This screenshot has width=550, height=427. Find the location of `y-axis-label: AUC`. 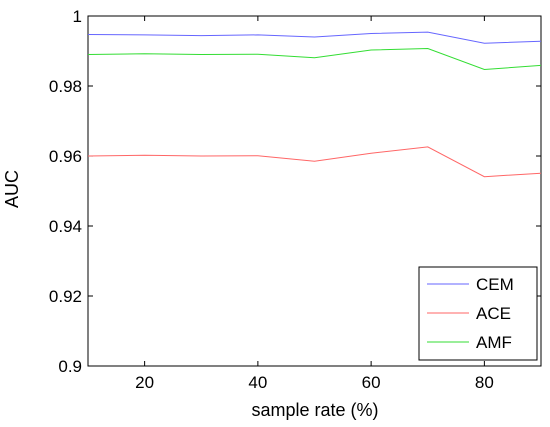

y-axis-label: AUC is located at coordinates (12, 189).